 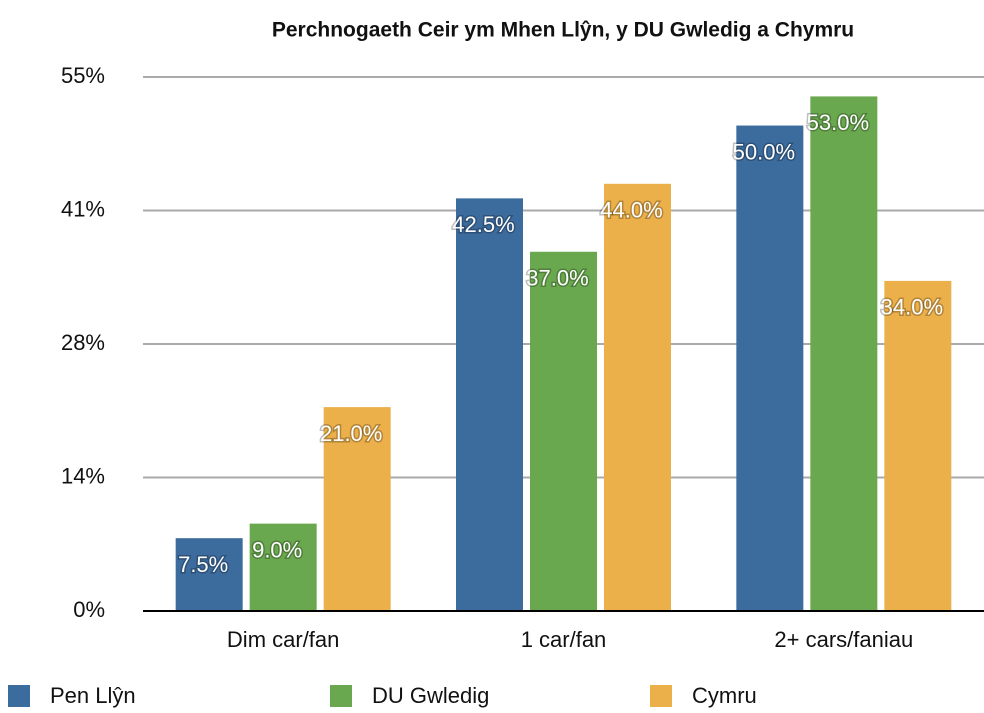 What do you see at coordinates (843, 639) in the screenshot?
I see `x-tick-label: 2+ cars/faniau` at bounding box center [843, 639].